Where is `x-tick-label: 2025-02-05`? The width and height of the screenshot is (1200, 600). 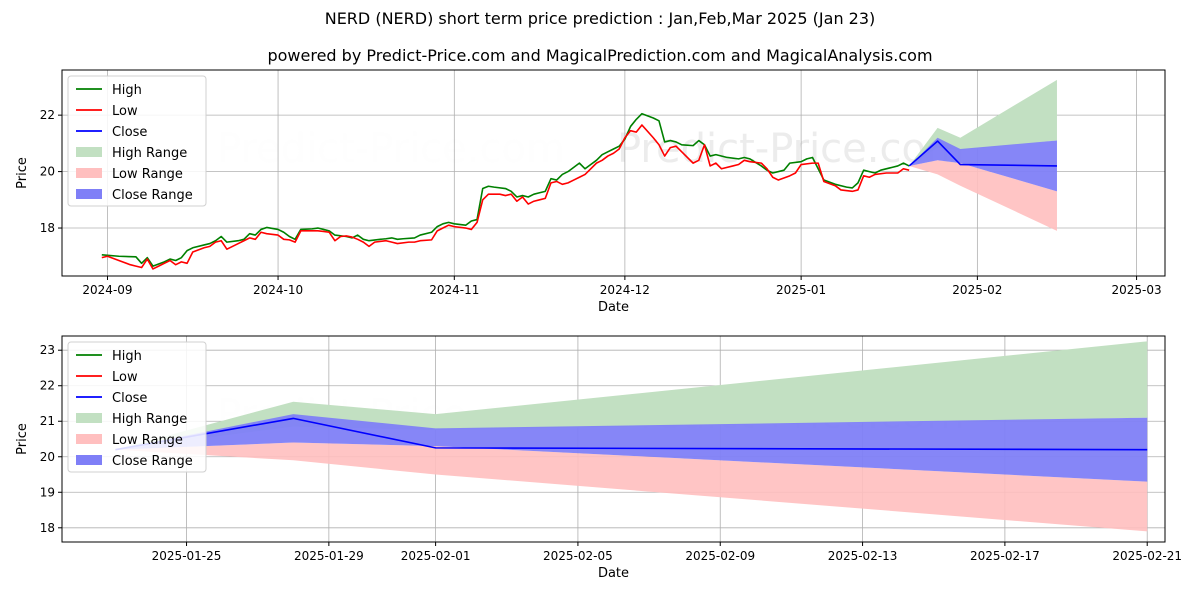
x-tick-label: 2025-02-05 is located at coordinates (578, 556).